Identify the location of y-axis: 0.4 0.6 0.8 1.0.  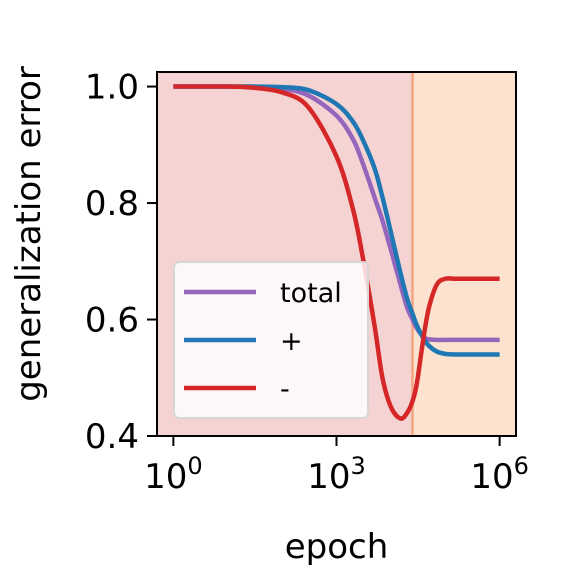
(121, 262).